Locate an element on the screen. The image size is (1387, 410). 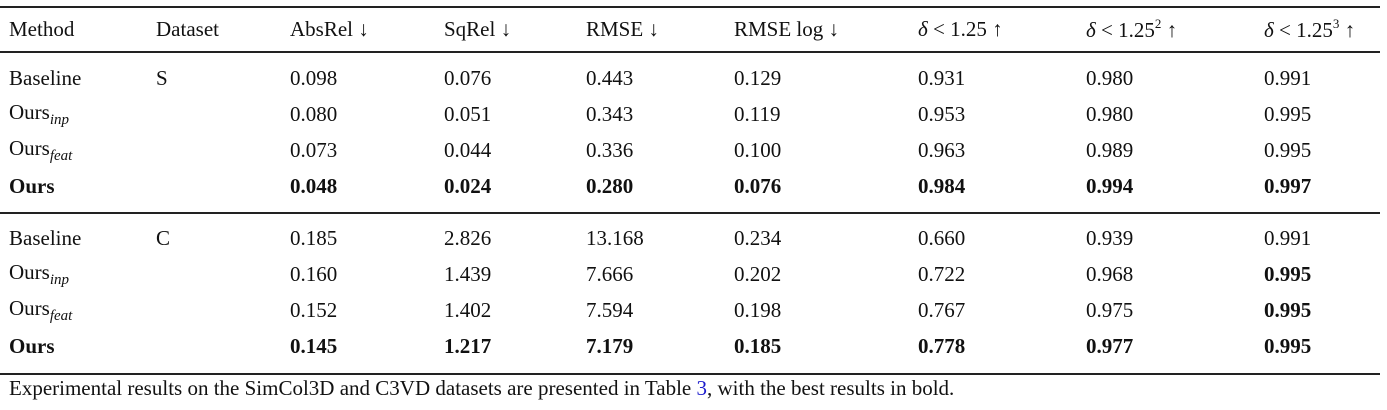
table-row: Ours 0.048 0.024 0.280 0.076 0.984 0.994 0.997 is located at coordinates (690, 186).